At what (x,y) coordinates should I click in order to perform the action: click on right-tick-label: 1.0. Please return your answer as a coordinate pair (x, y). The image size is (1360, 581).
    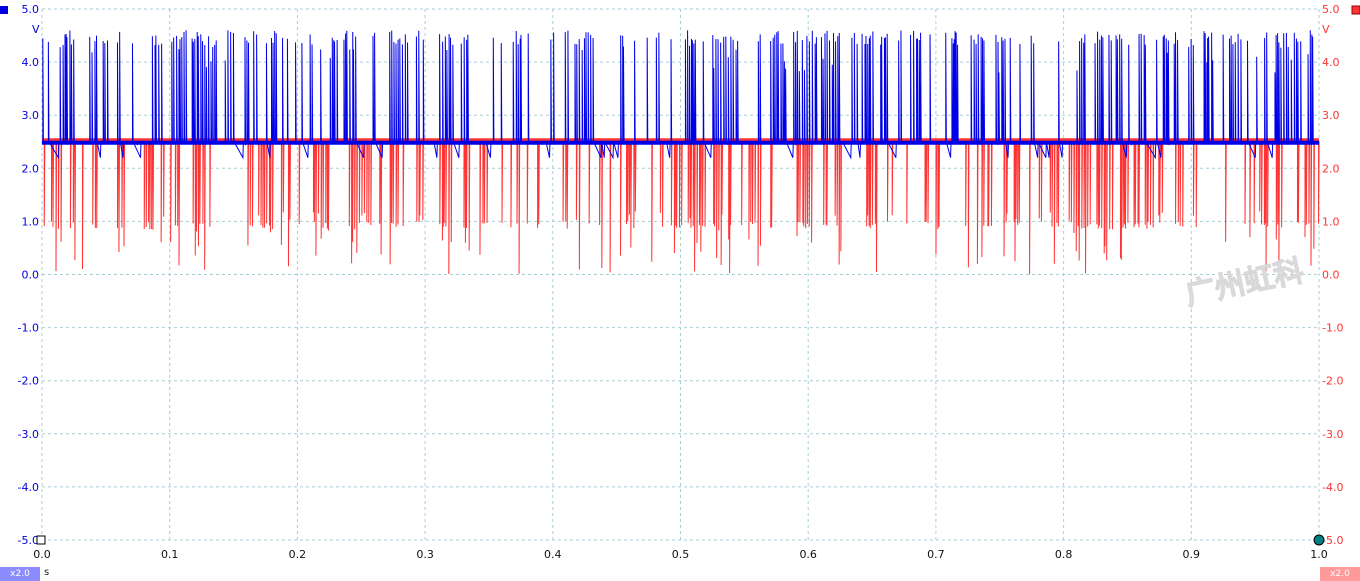
    Looking at the image, I should click on (1331, 221).